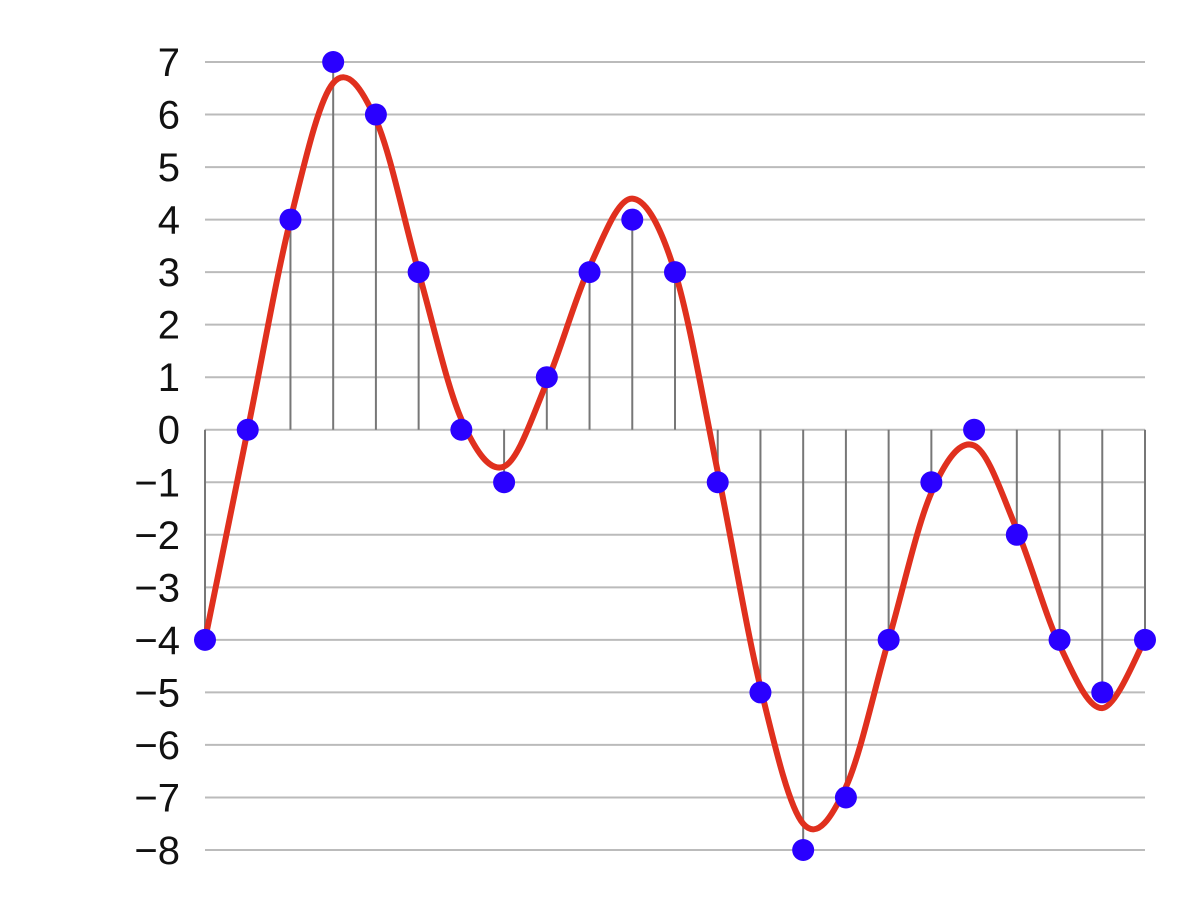 The width and height of the screenshot is (1200, 906). What do you see at coordinates (169, 326) in the screenshot?
I see `y-tick-label: 2` at bounding box center [169, 326].